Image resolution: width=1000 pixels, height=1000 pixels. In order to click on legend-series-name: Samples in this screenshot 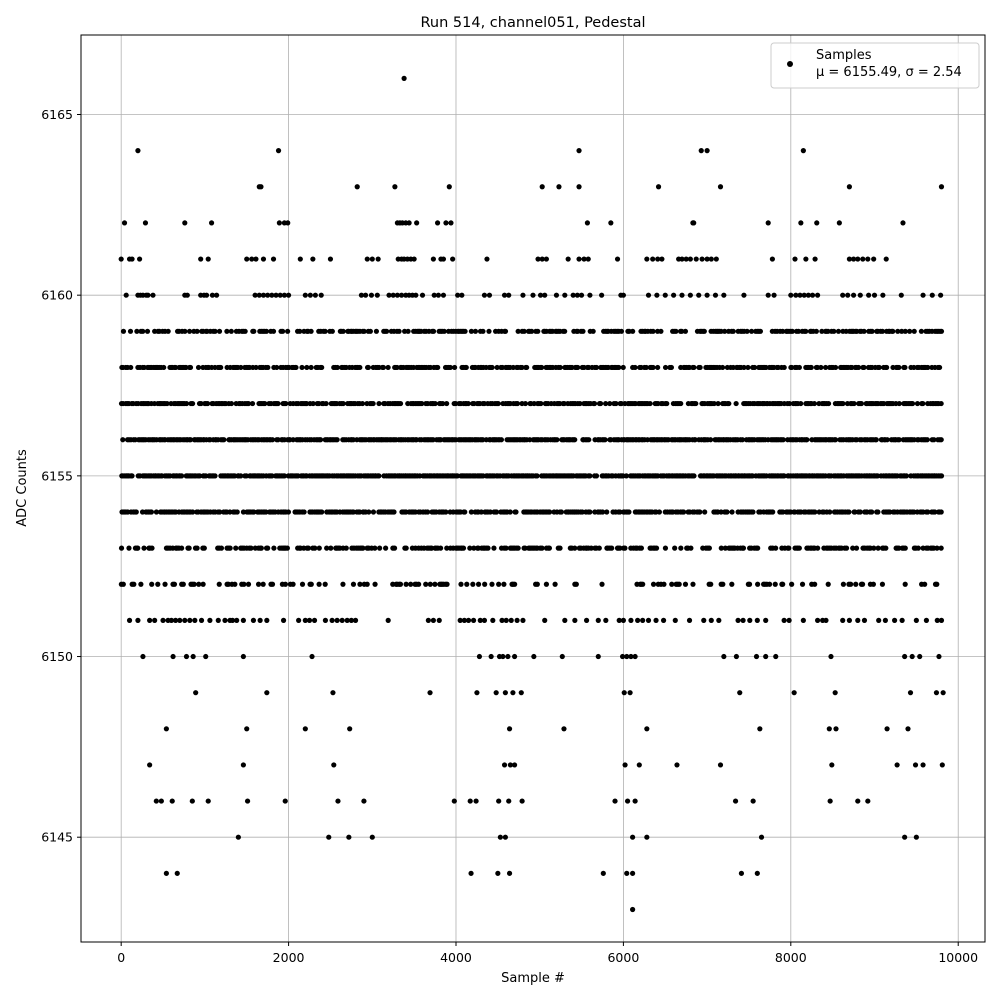, I will do `click(844, 55)`.